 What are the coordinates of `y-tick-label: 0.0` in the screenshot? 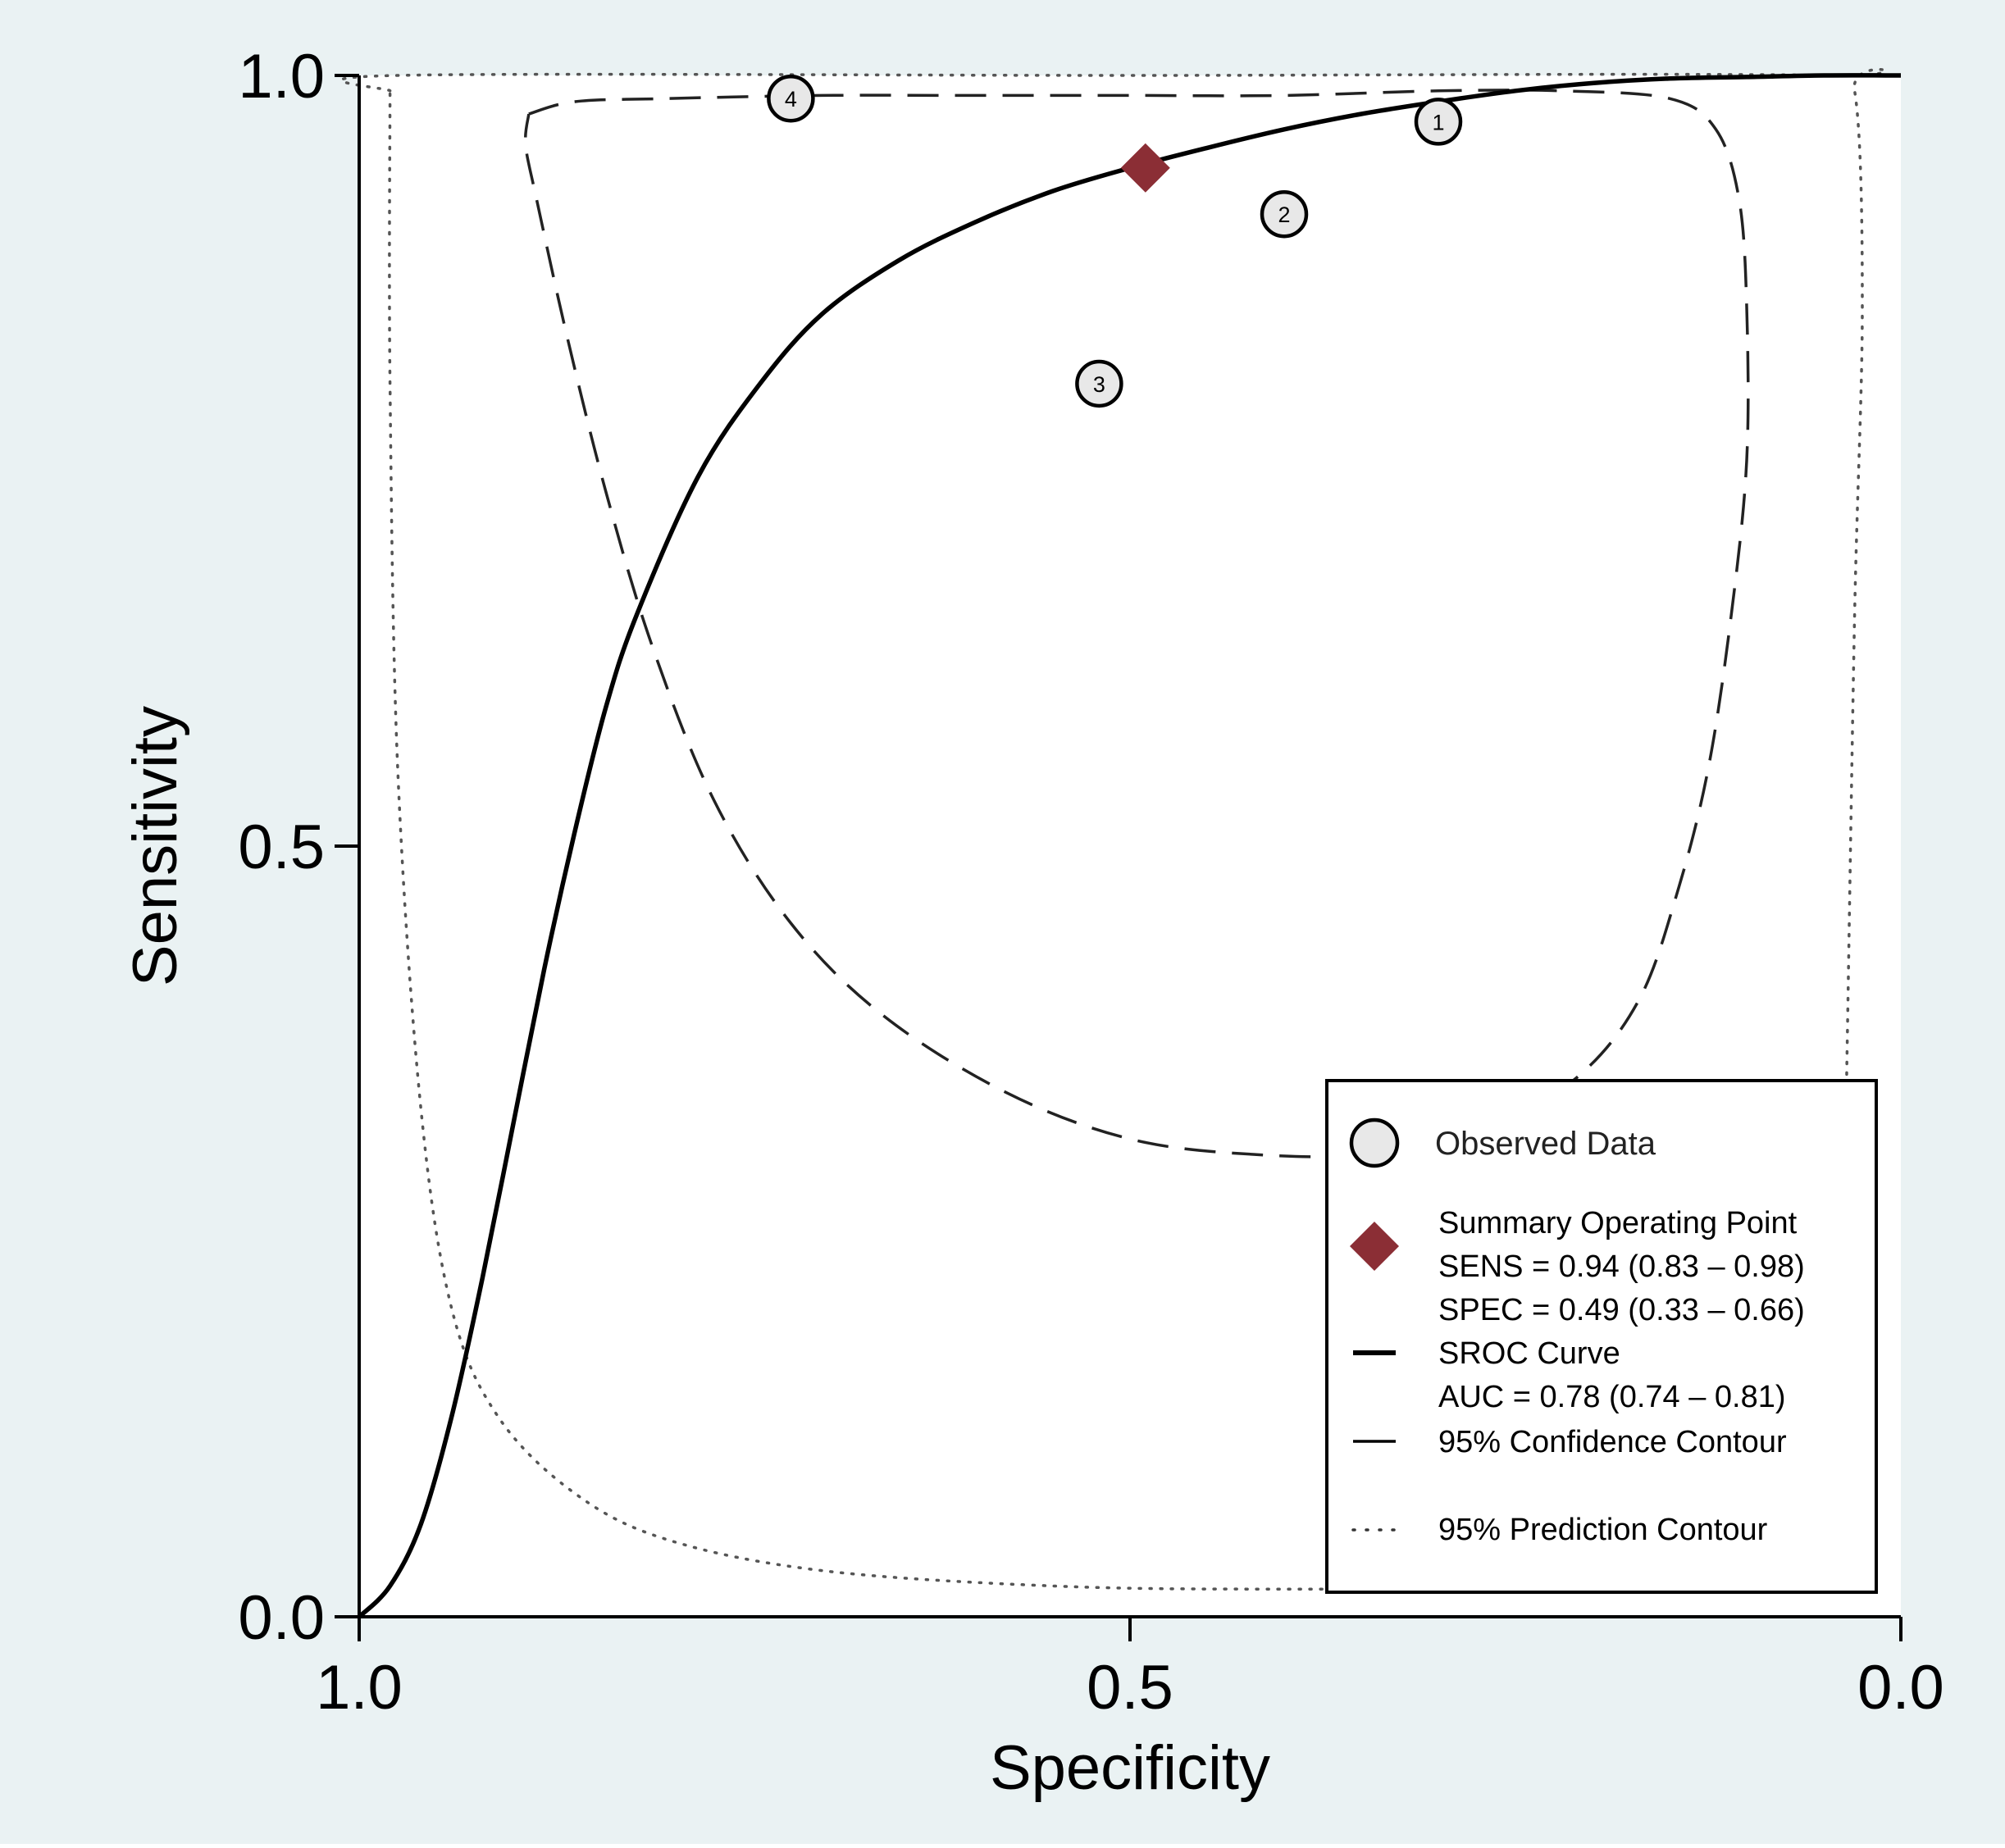 It's located at (282, 1618).